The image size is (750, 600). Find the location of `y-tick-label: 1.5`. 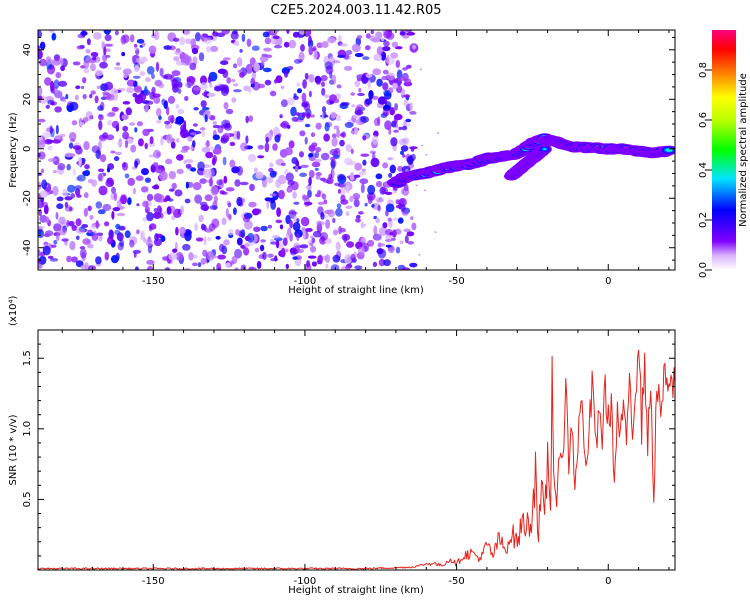

y-tick-label: 1.5 is located at coordinates (27, 358).